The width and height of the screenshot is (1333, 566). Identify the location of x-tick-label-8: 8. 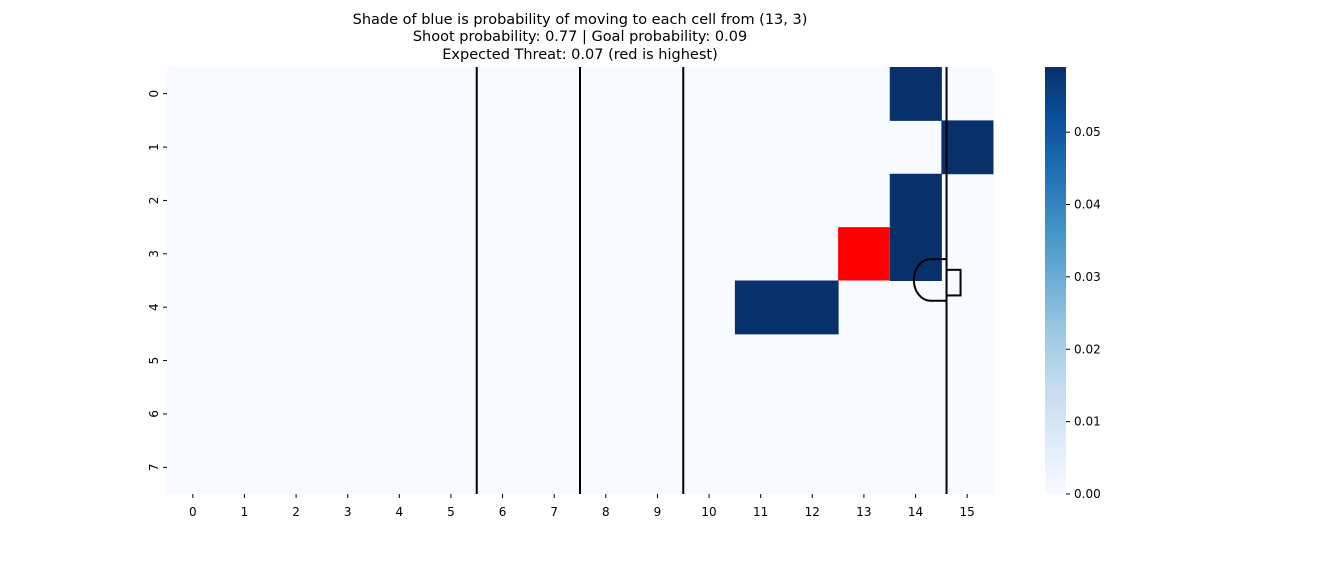
(606, 512).